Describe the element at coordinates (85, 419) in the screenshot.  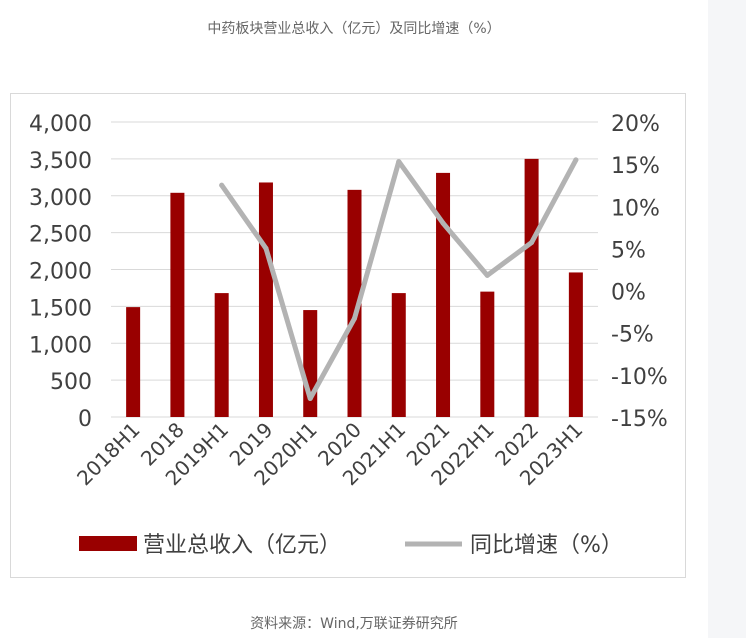
I see `left-tick-label: 0` at that location.